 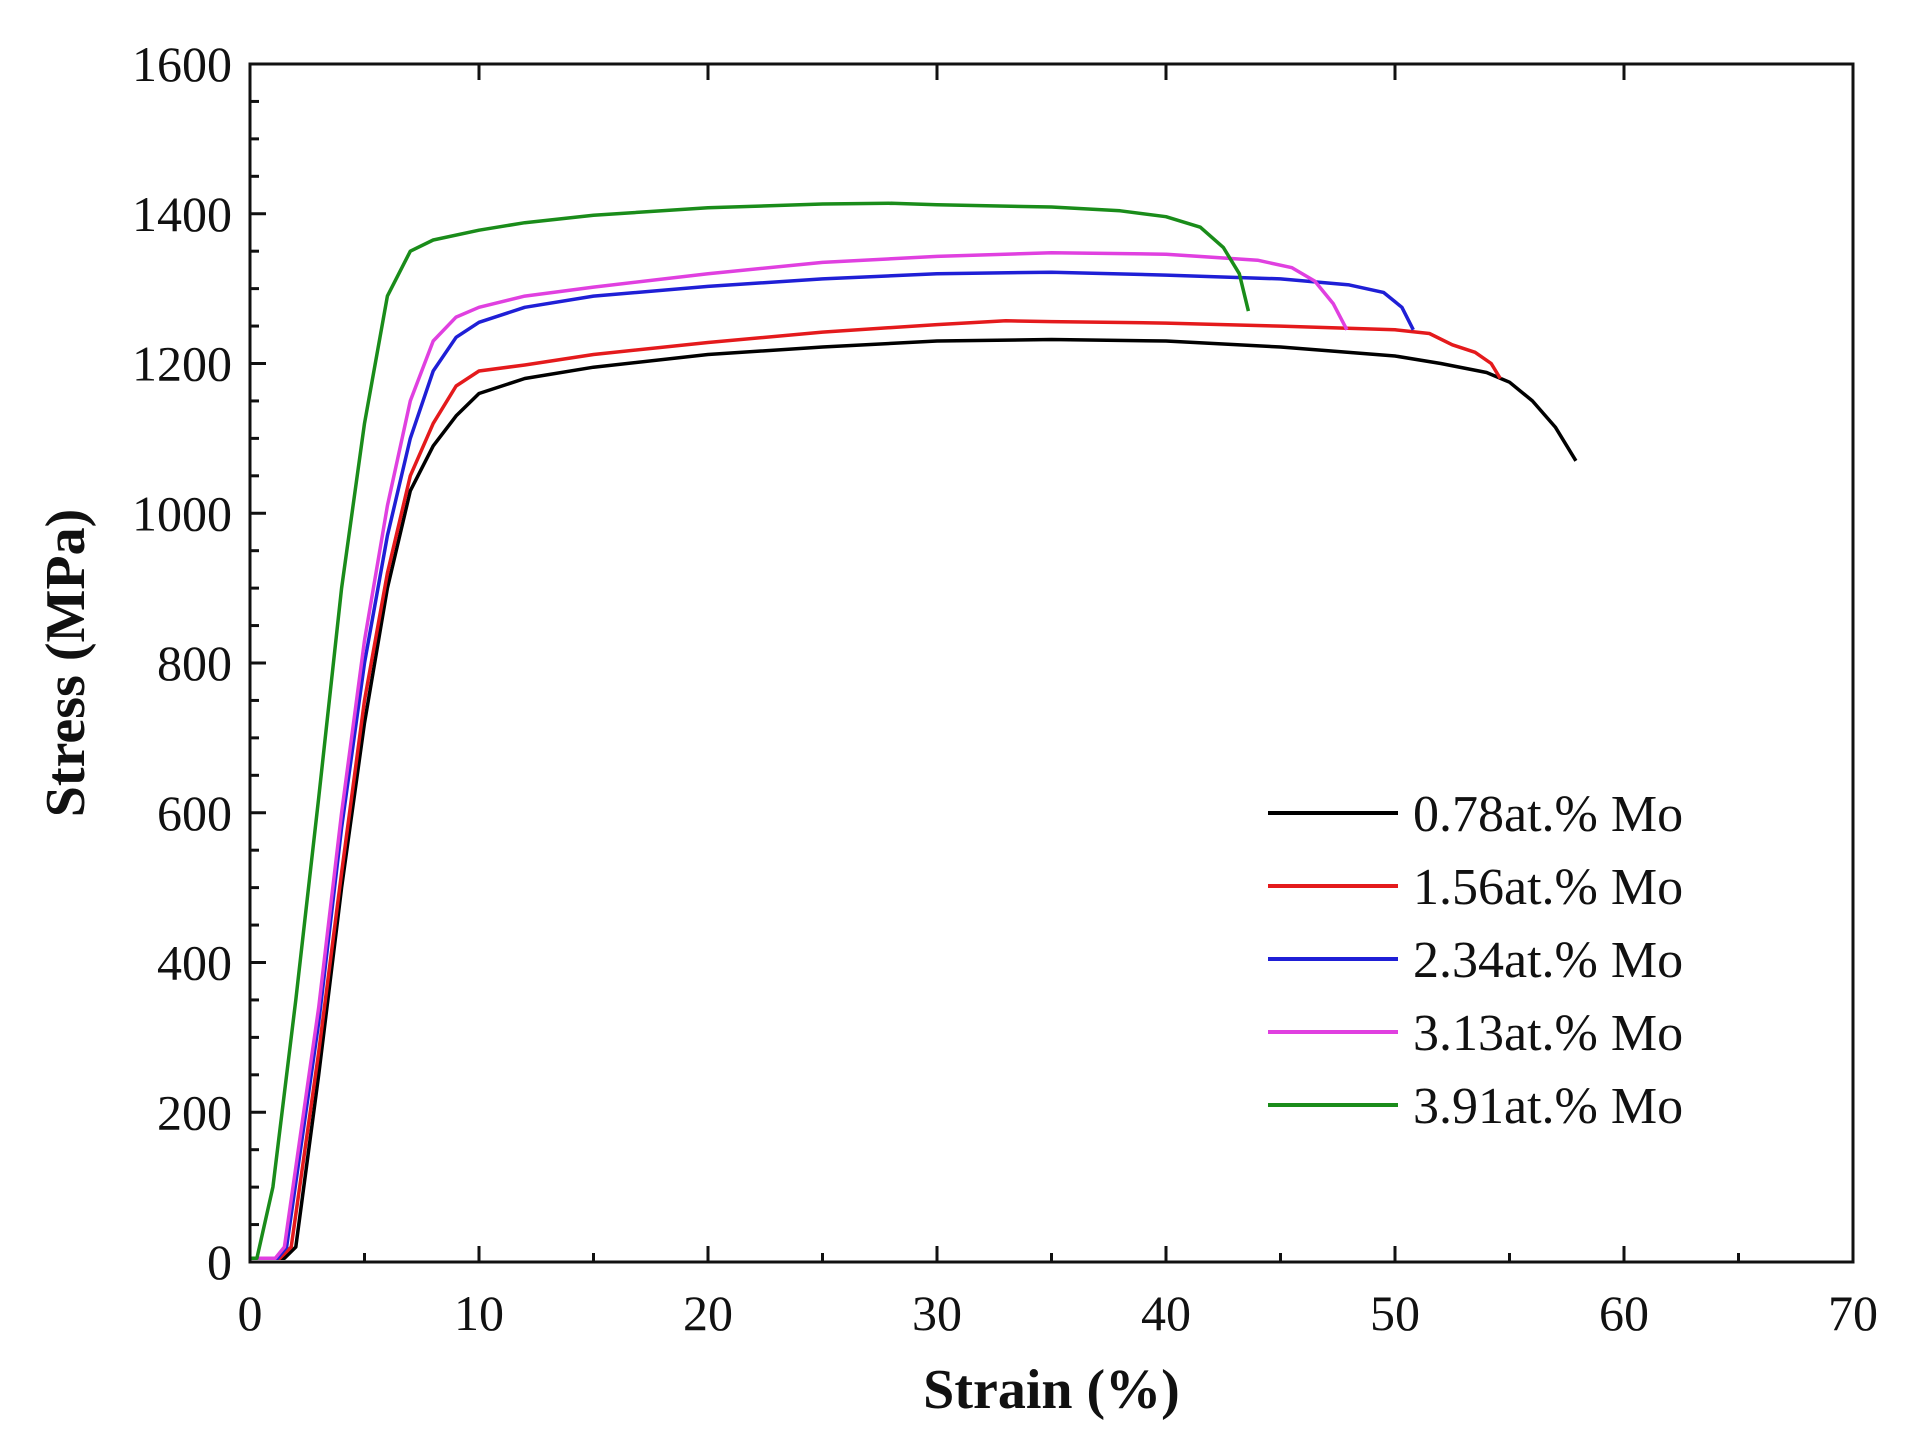 What do you see at coordinates (250, 1313) in the screenshot?
I see `x-tick-label: 0` at bounding box center [250, 1313].